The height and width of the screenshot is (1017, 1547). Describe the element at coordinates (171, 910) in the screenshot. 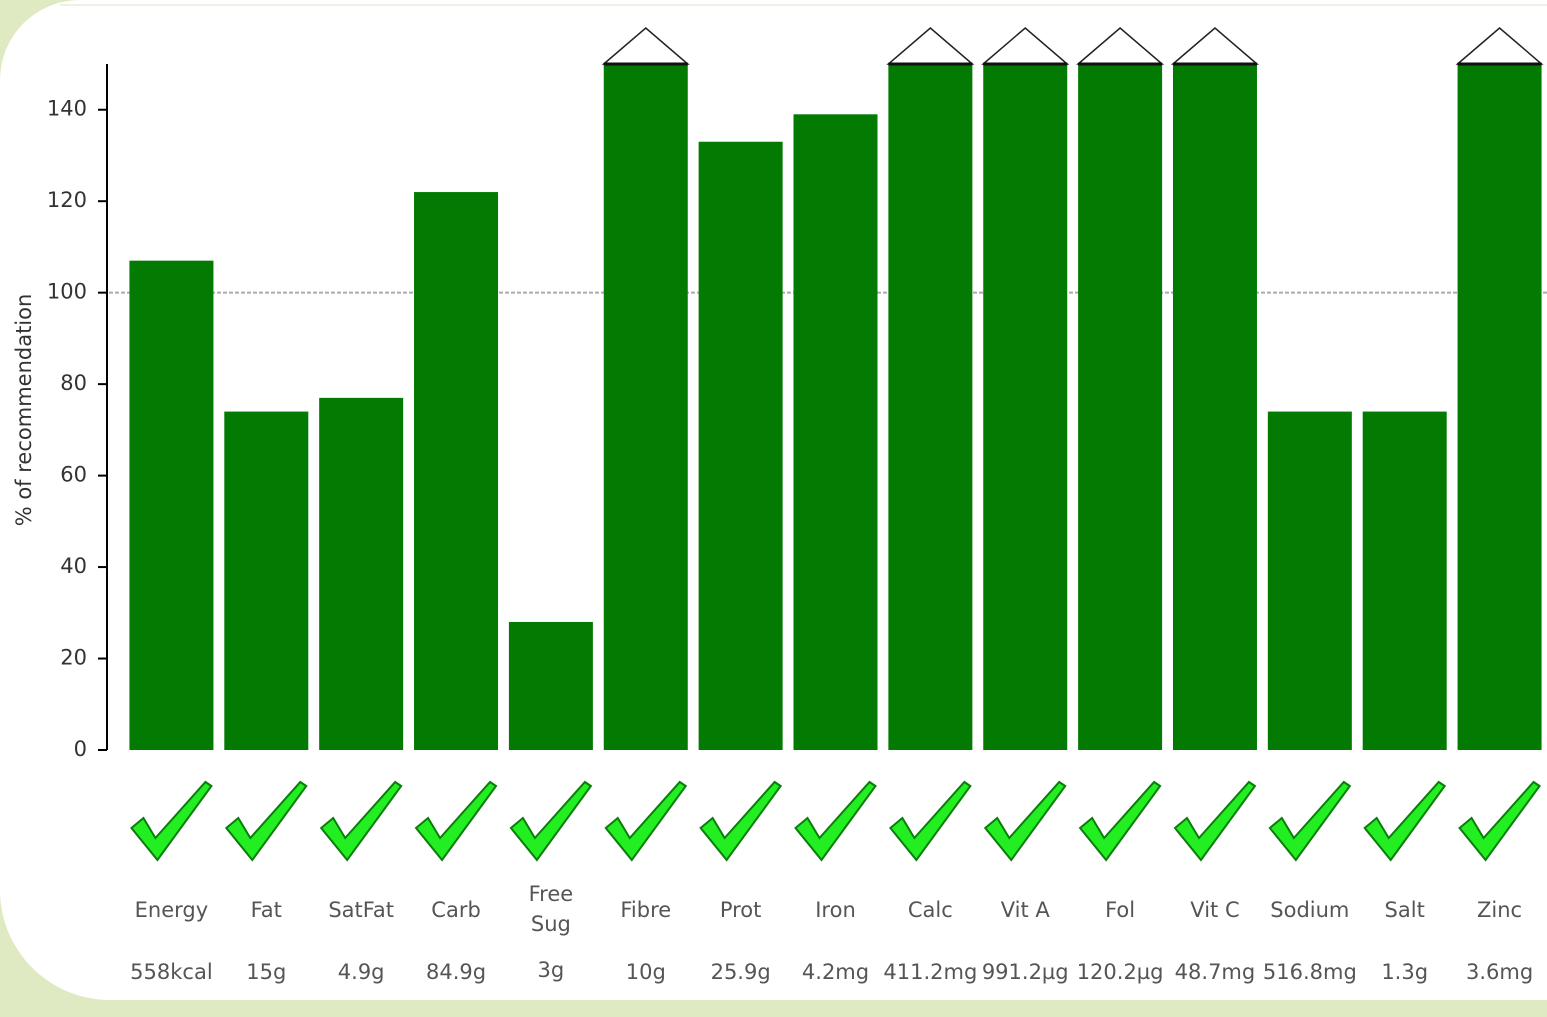

I see `x-tick-label: Energy` at that location.